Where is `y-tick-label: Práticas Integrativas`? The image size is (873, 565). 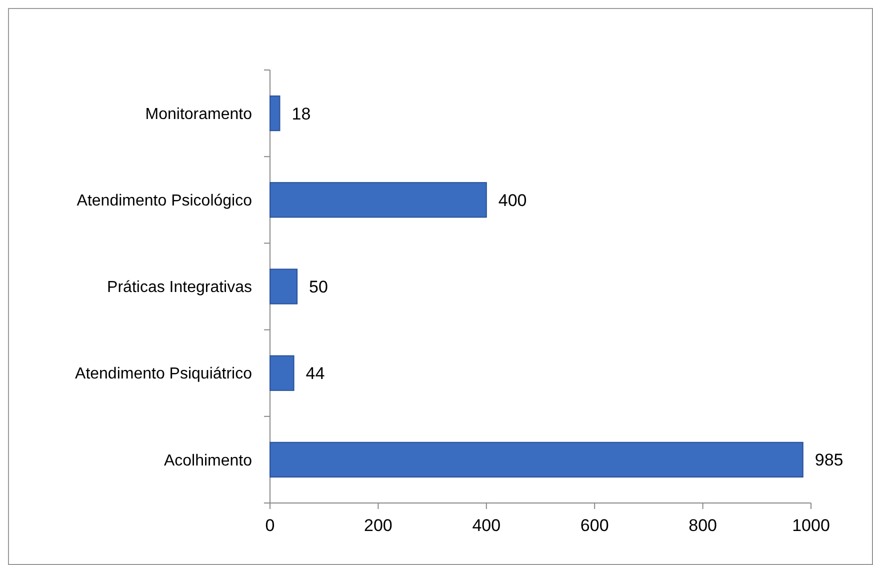
y-tick-label: Práticas Integrativas is located at coordinates (179, 287).